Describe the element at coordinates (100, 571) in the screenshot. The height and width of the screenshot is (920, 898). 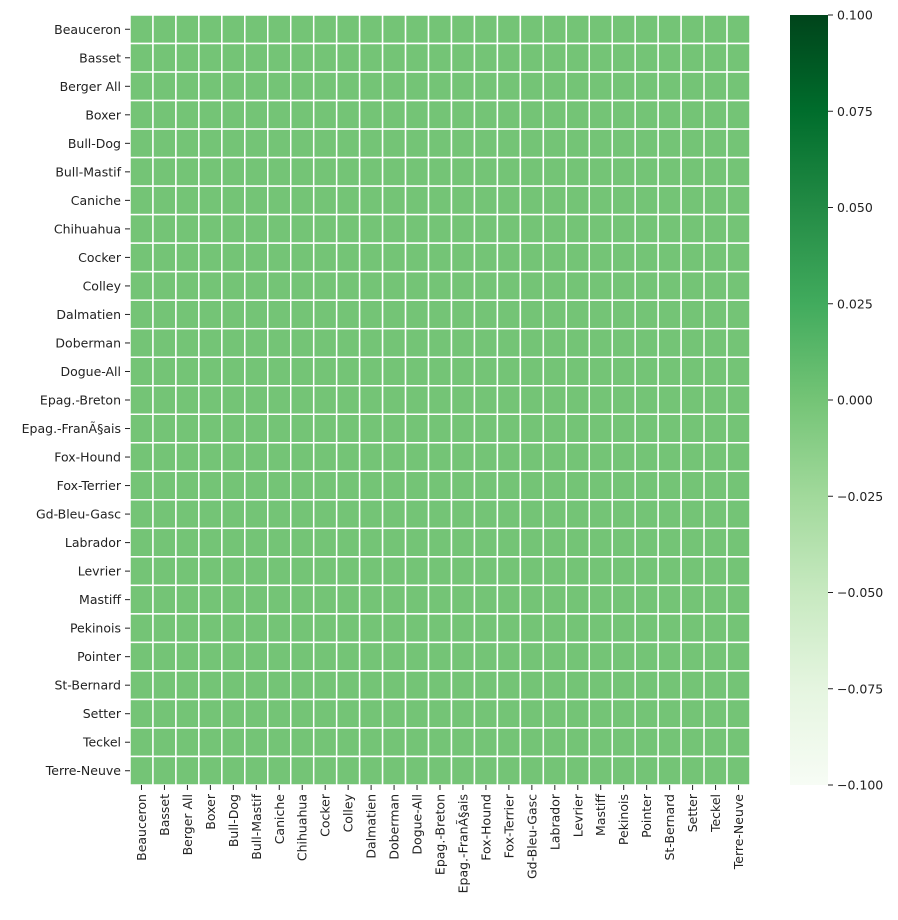
I see `y-tick-label: Levrier` at that location.